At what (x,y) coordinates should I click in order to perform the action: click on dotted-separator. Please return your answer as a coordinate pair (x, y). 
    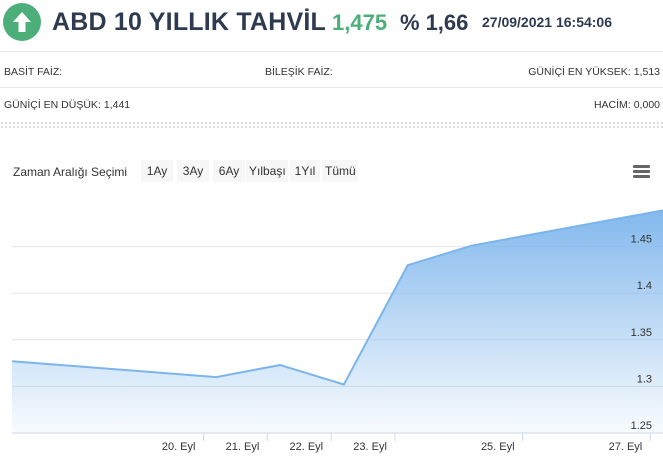
    Looking at the image, I should click on (331, 125).